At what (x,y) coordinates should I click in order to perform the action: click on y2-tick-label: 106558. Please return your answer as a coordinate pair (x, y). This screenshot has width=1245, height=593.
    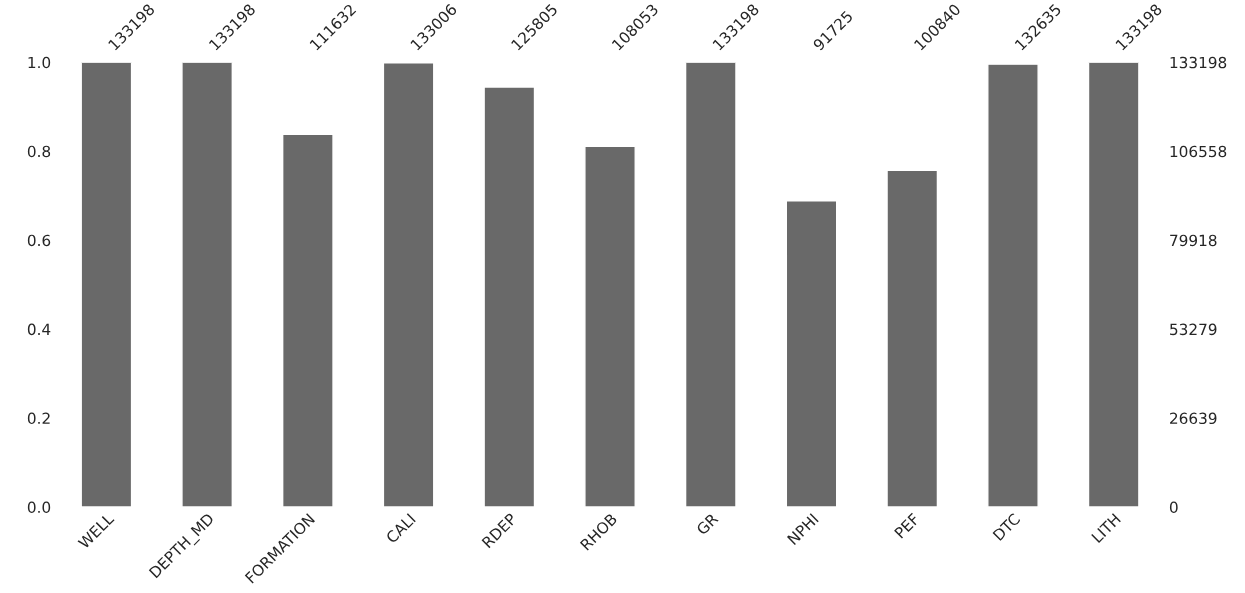
    Looking at the image, I should click on (1198, 151).